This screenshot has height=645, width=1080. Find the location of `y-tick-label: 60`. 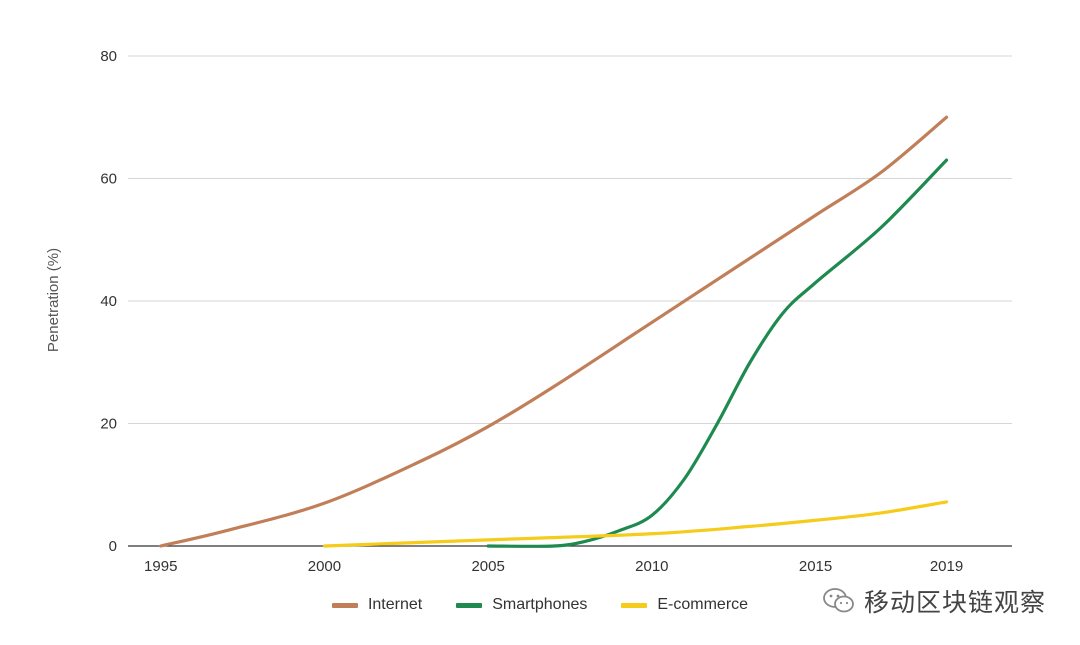

y-tick-label: 60 is located at coordinates (108, 179).